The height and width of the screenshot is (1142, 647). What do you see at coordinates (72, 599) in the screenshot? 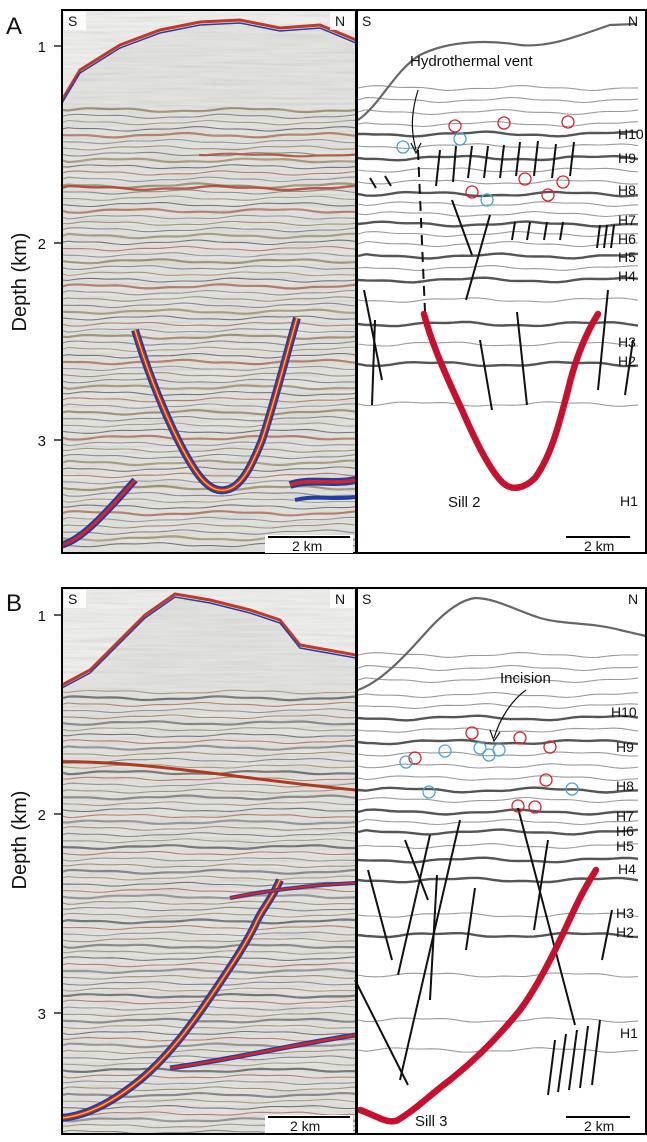
I see `seismic-b-left-label: S` at bounding box center [72, 599].